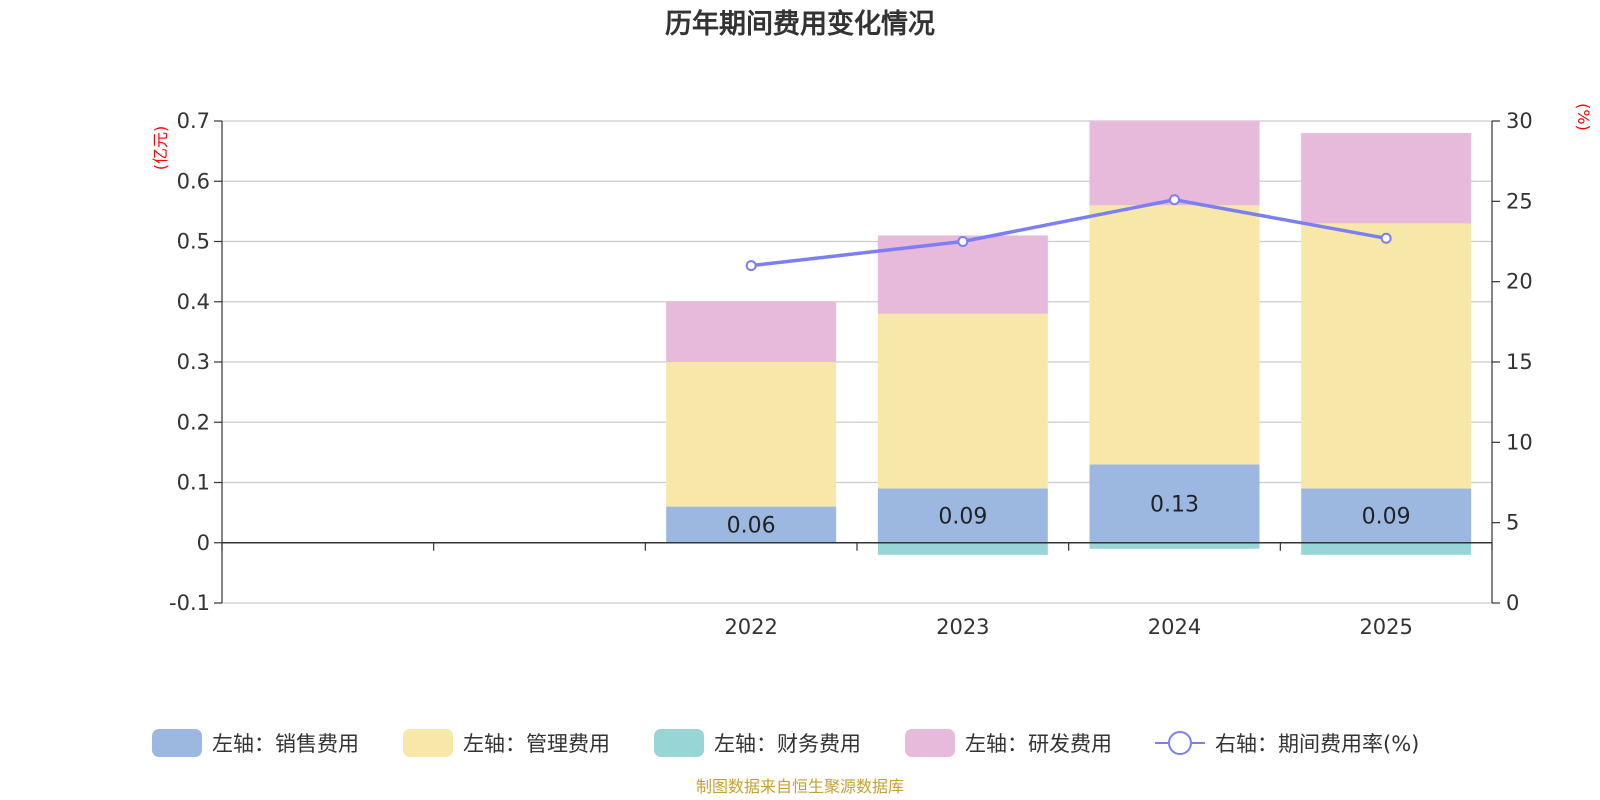  Describe the element at coordinates (193, 242) in the screenshot. I see `left-axis-tick-label: 0.5` at that location.